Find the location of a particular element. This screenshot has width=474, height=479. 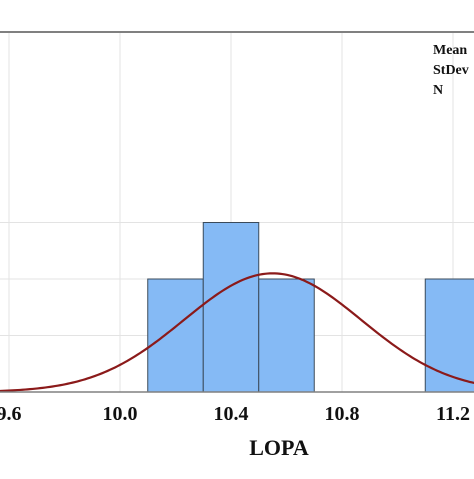

x-tick-label: 9.6 is located at coordinates (11, 414).